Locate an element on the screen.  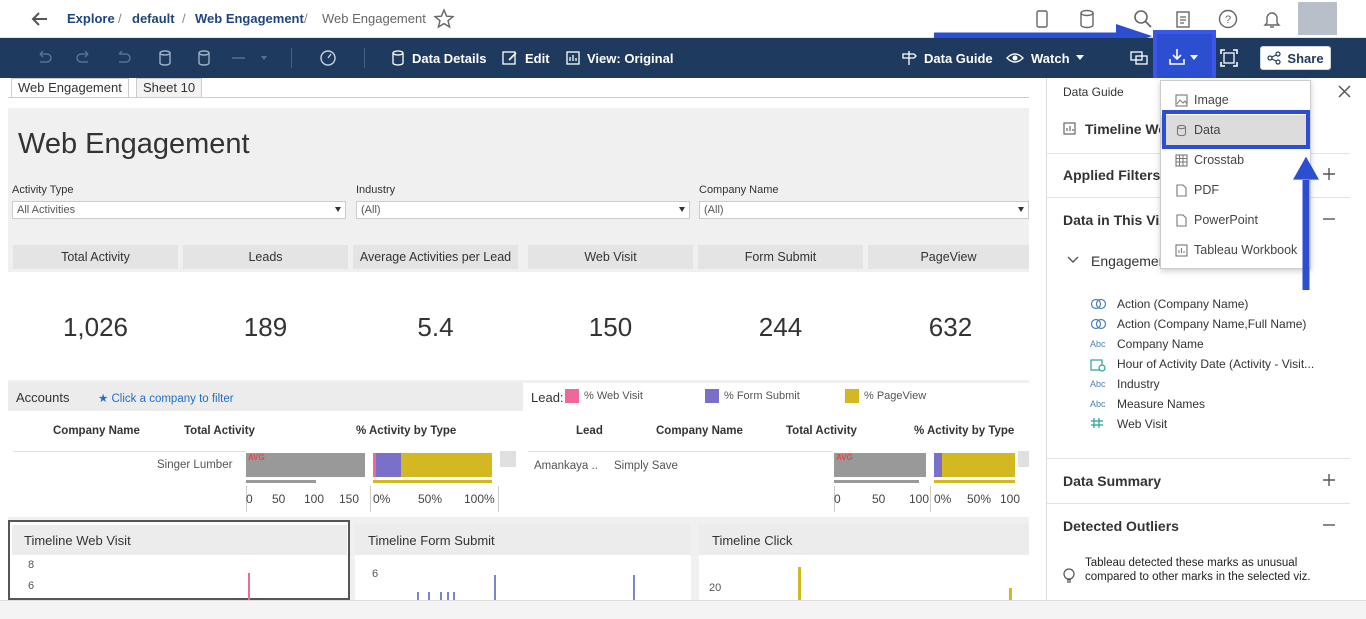
database-icon is located at coordinates (1087, 19).